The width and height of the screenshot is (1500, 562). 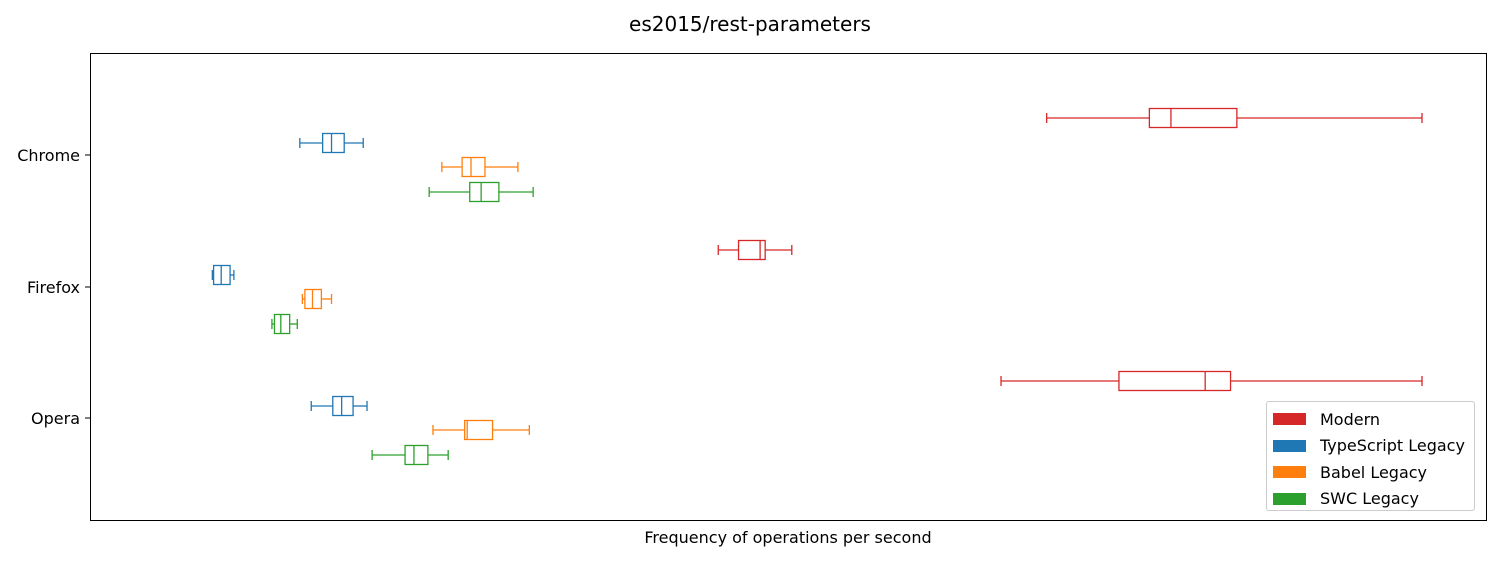 I want to click on y-tick-label-chrome: Chrome, so click(x=48, y=155).